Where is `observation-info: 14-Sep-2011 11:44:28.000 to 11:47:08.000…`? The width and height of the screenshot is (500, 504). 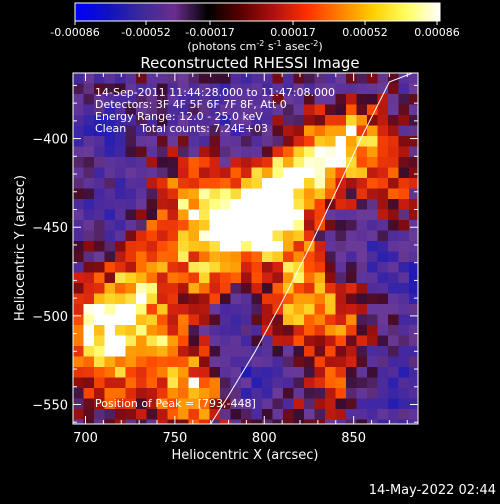 observation-info: 14-Sep-2011 11:44:28.000 to 11:47:08.000… is located at coordinates (215, 110).